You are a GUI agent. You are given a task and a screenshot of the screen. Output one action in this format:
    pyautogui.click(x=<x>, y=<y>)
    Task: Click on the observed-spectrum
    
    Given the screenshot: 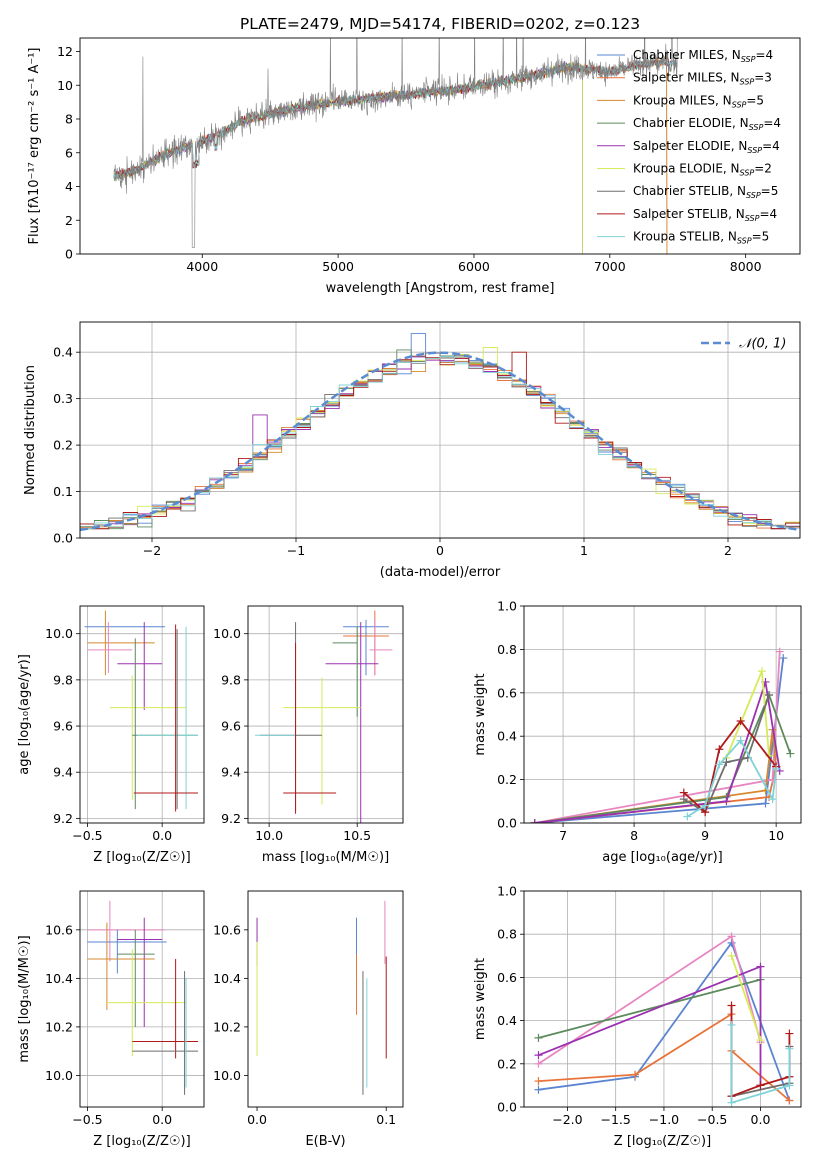 What is the action you would take?
    pyautogui.click(x=395, y=143)
    